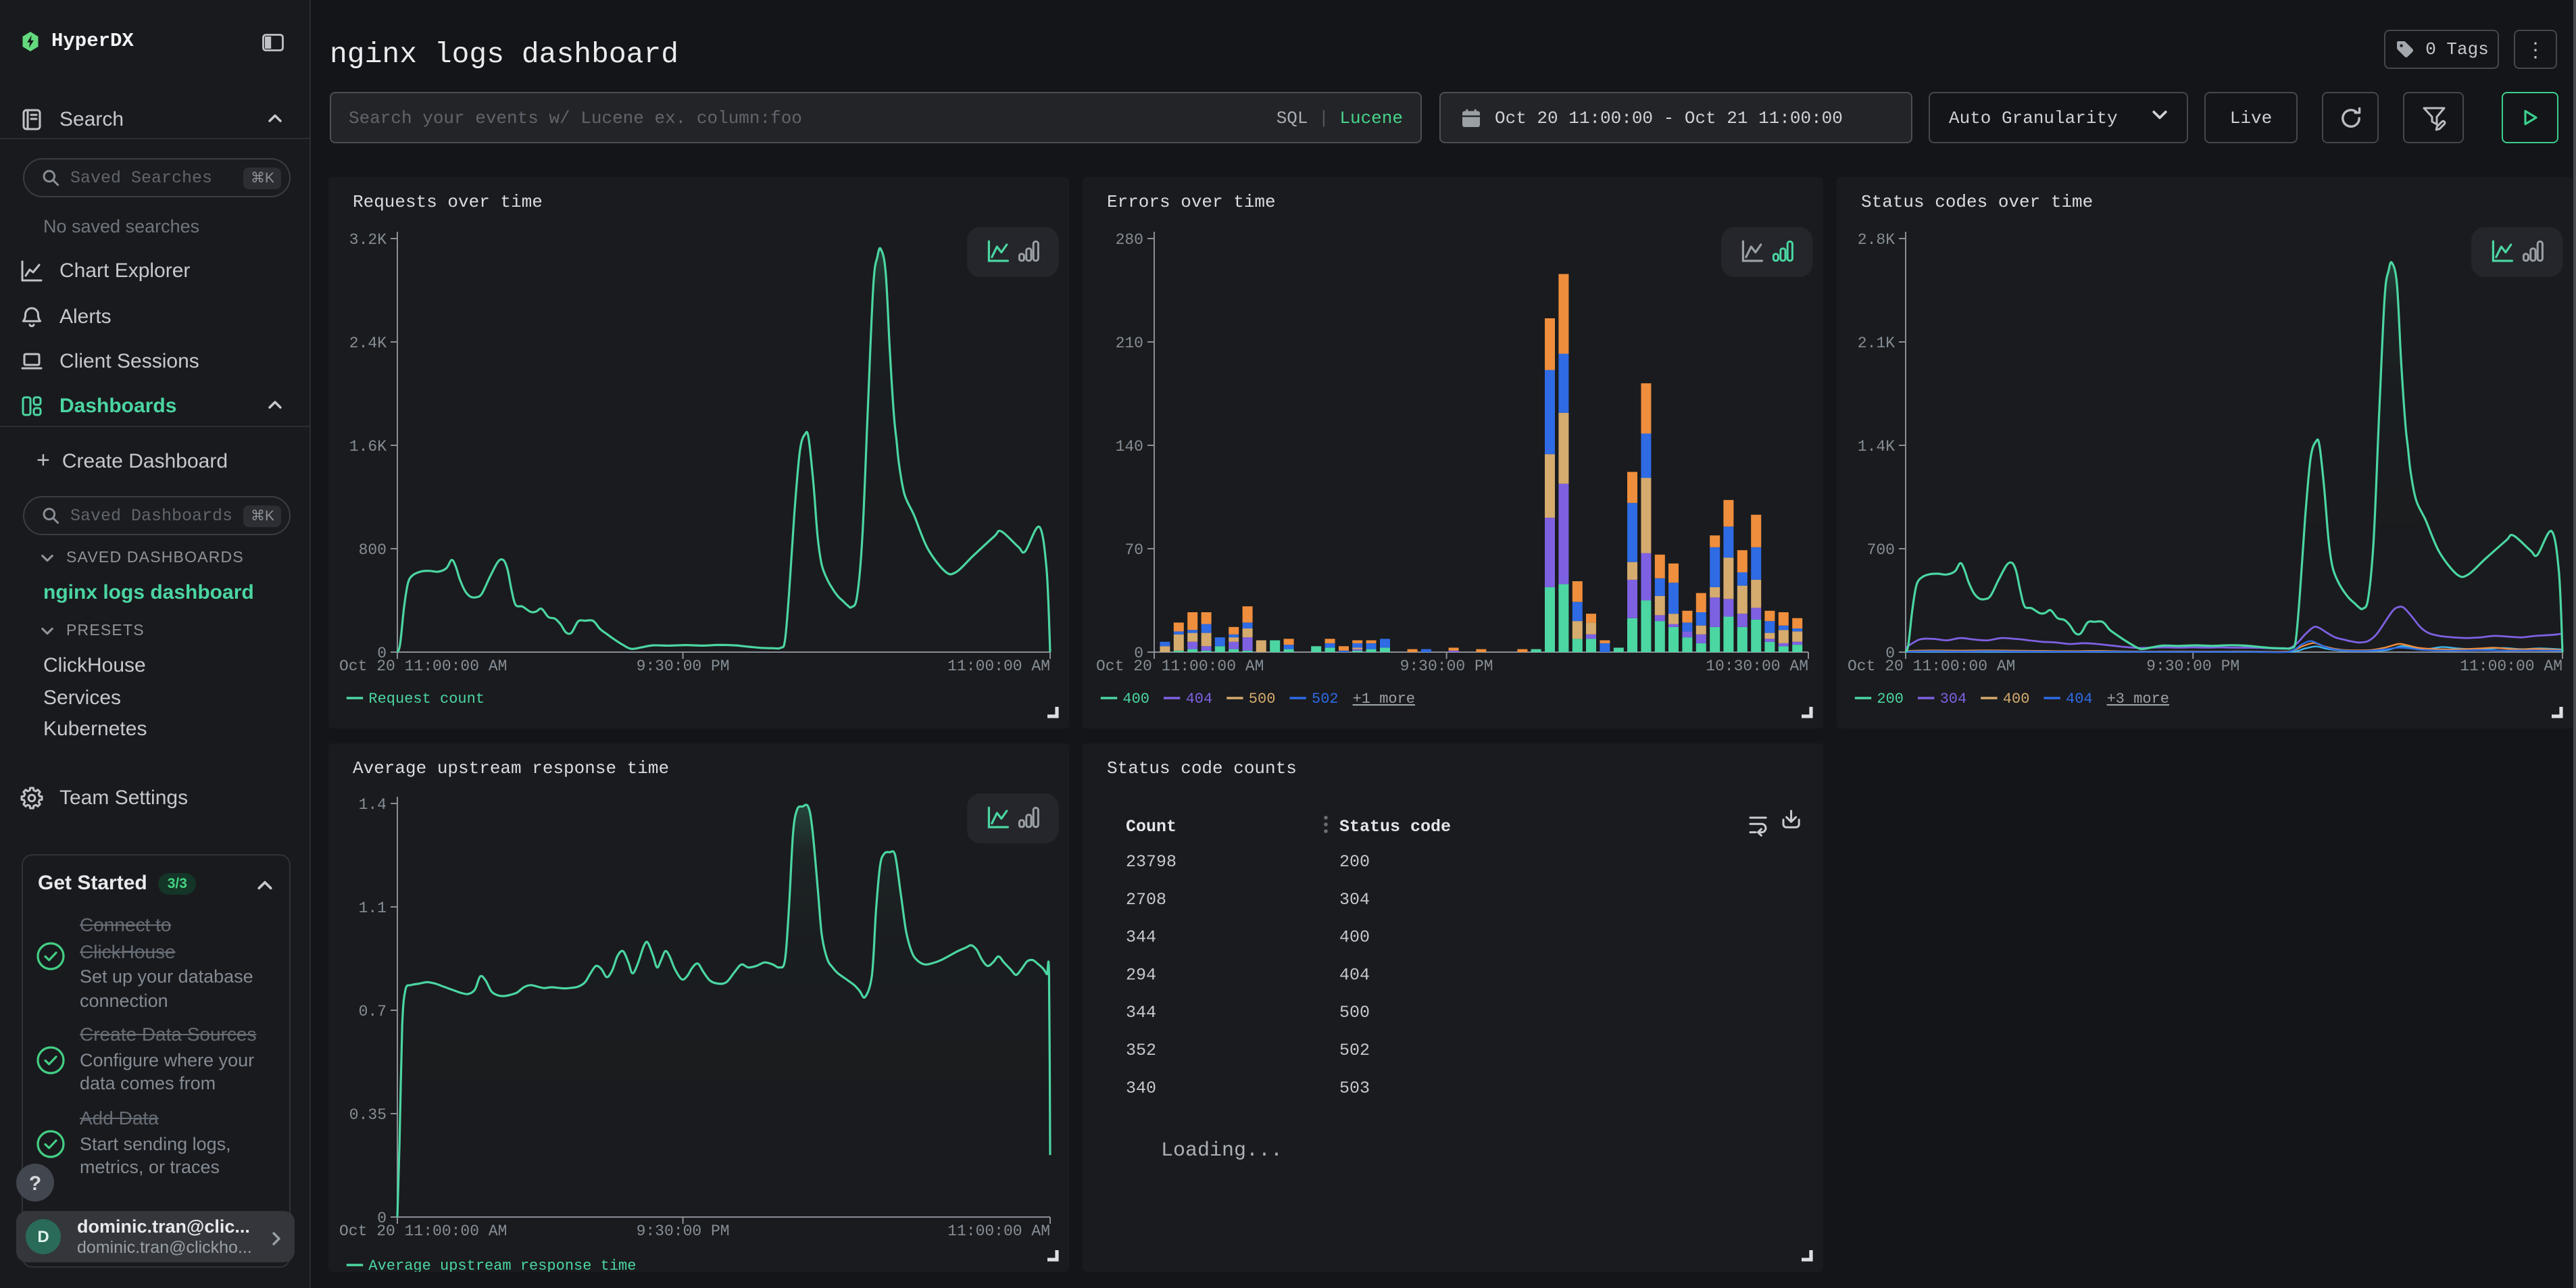 This screenshot has width=2576, height=1288. What do you see at coordinates (2138, 700) in the screenshot?
I see `svg-text: +3 more` at bounding box center [2138, 700].